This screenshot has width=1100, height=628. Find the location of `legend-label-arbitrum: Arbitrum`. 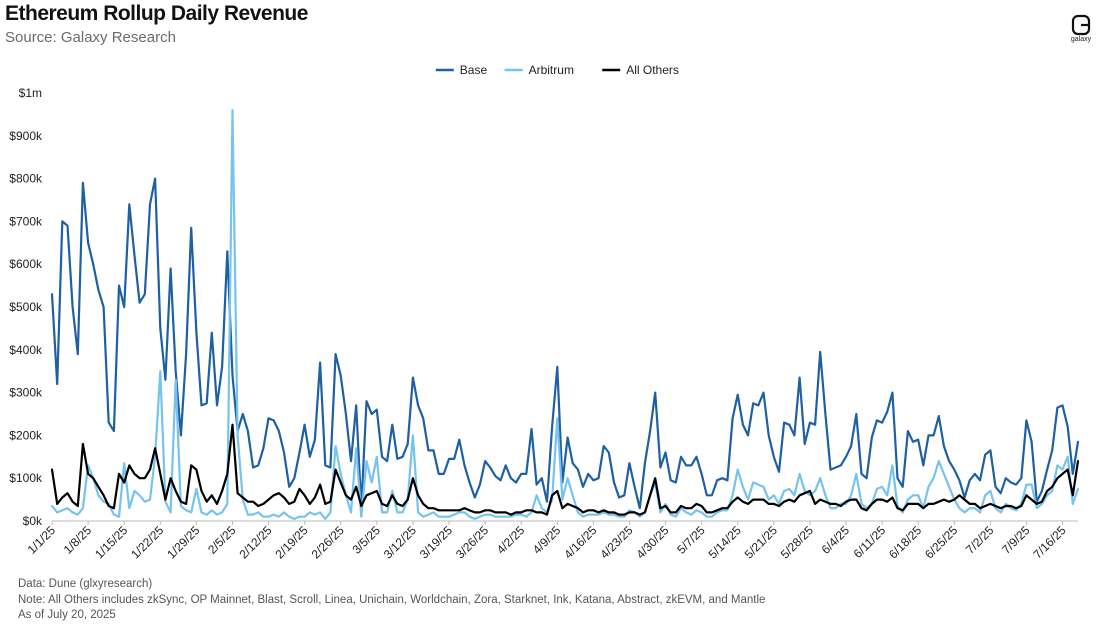

legend-label-arbitrum: Arbitrum is located at coordinates (551, 70).